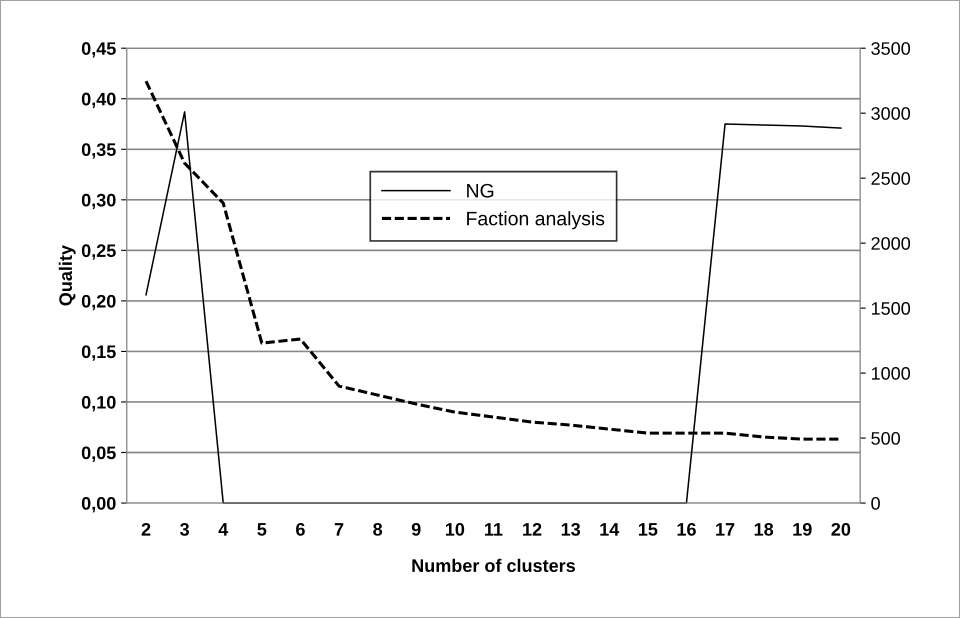 The image size is (960, 618). What do you see at coordinates (99, 353) in the screenshot?
I see `y-tick-label: 0,15` at bounding box center [99, 353].